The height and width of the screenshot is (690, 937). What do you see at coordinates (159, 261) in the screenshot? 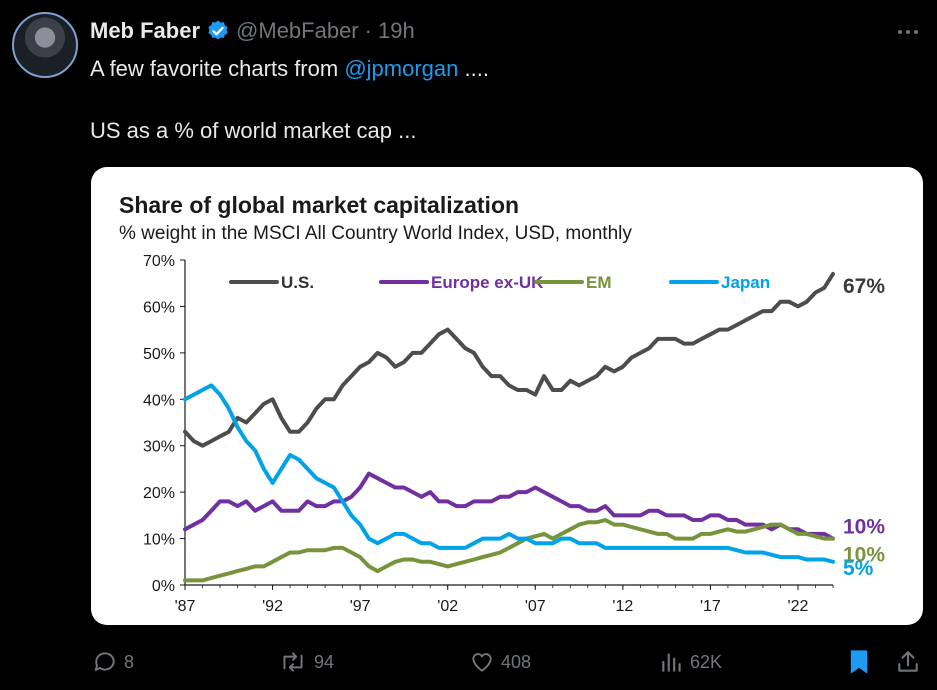
I see `y-tick-label: 70%` at bounding box center [159, 261].